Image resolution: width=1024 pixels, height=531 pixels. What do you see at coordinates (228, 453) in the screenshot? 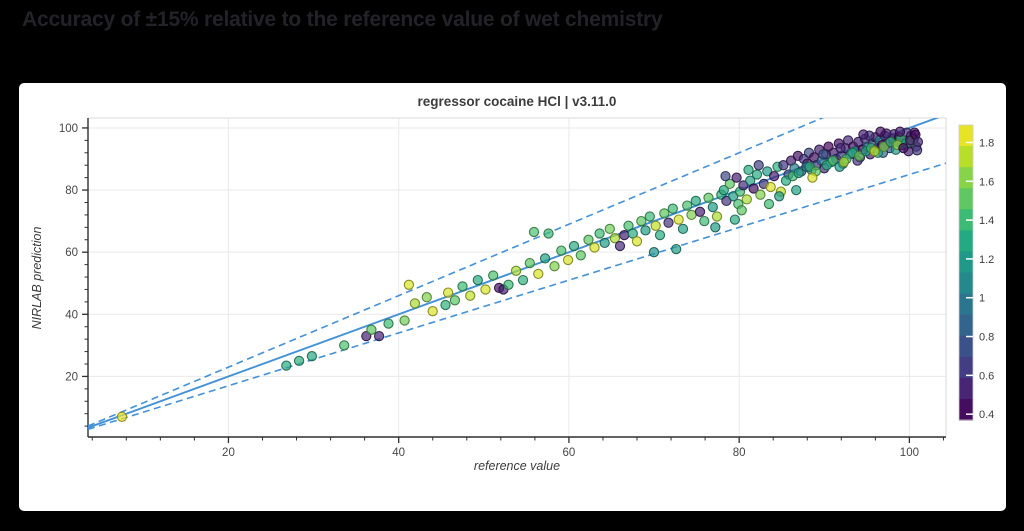
I see `x-tick-label: 20` at bounding box center [228, 453].